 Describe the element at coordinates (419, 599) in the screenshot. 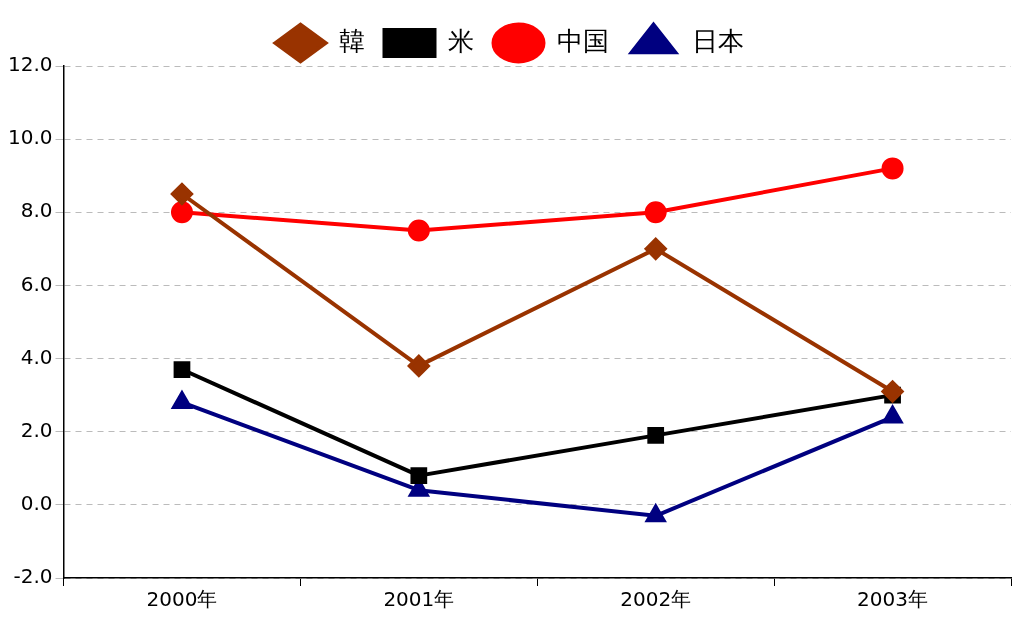

I see `x-tick-label: 2001年` at that location.